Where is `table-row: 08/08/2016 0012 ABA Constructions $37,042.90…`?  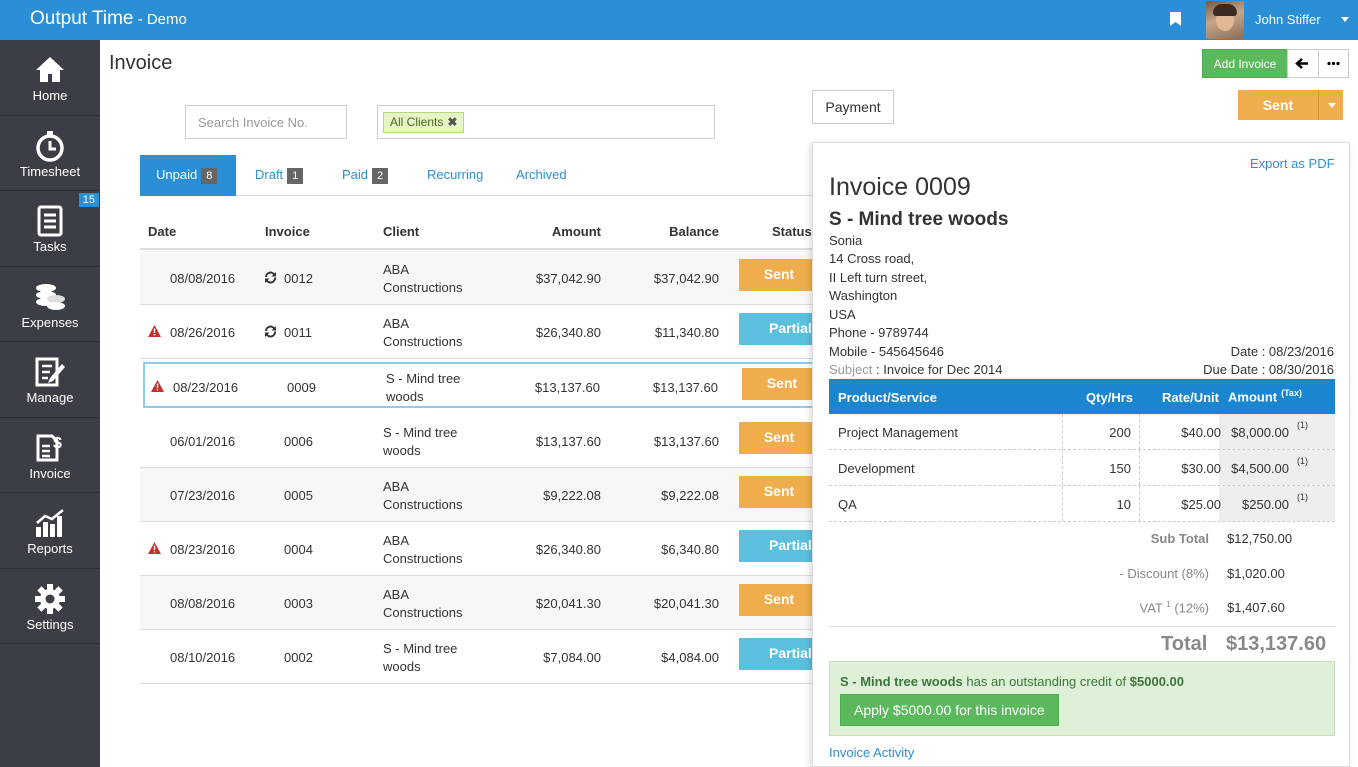
table-row: 08/08/2016 0012 ABA Constructions $37,042.90… is located at coordinates (476, 278).